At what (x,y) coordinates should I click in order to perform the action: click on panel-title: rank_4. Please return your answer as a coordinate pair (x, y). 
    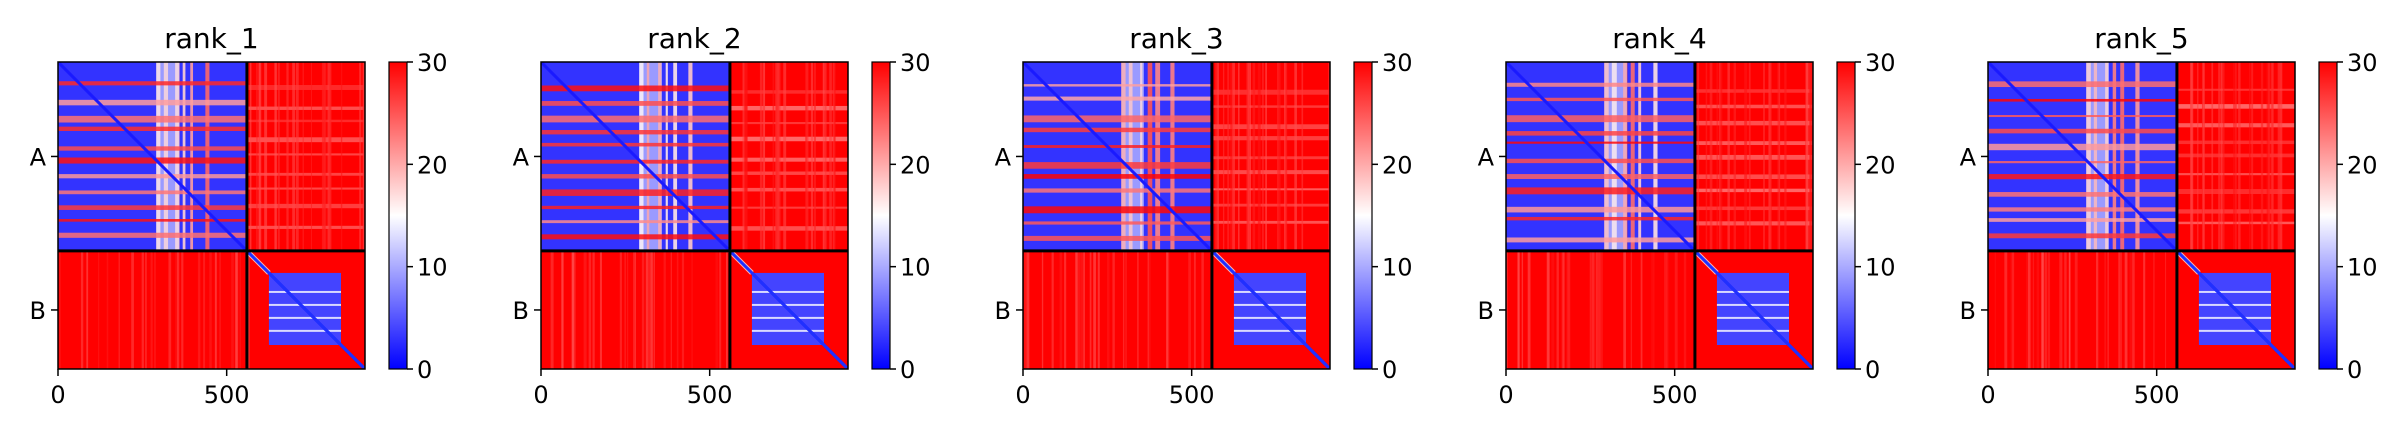
    Looking at the image, I should click on (1659, 38).